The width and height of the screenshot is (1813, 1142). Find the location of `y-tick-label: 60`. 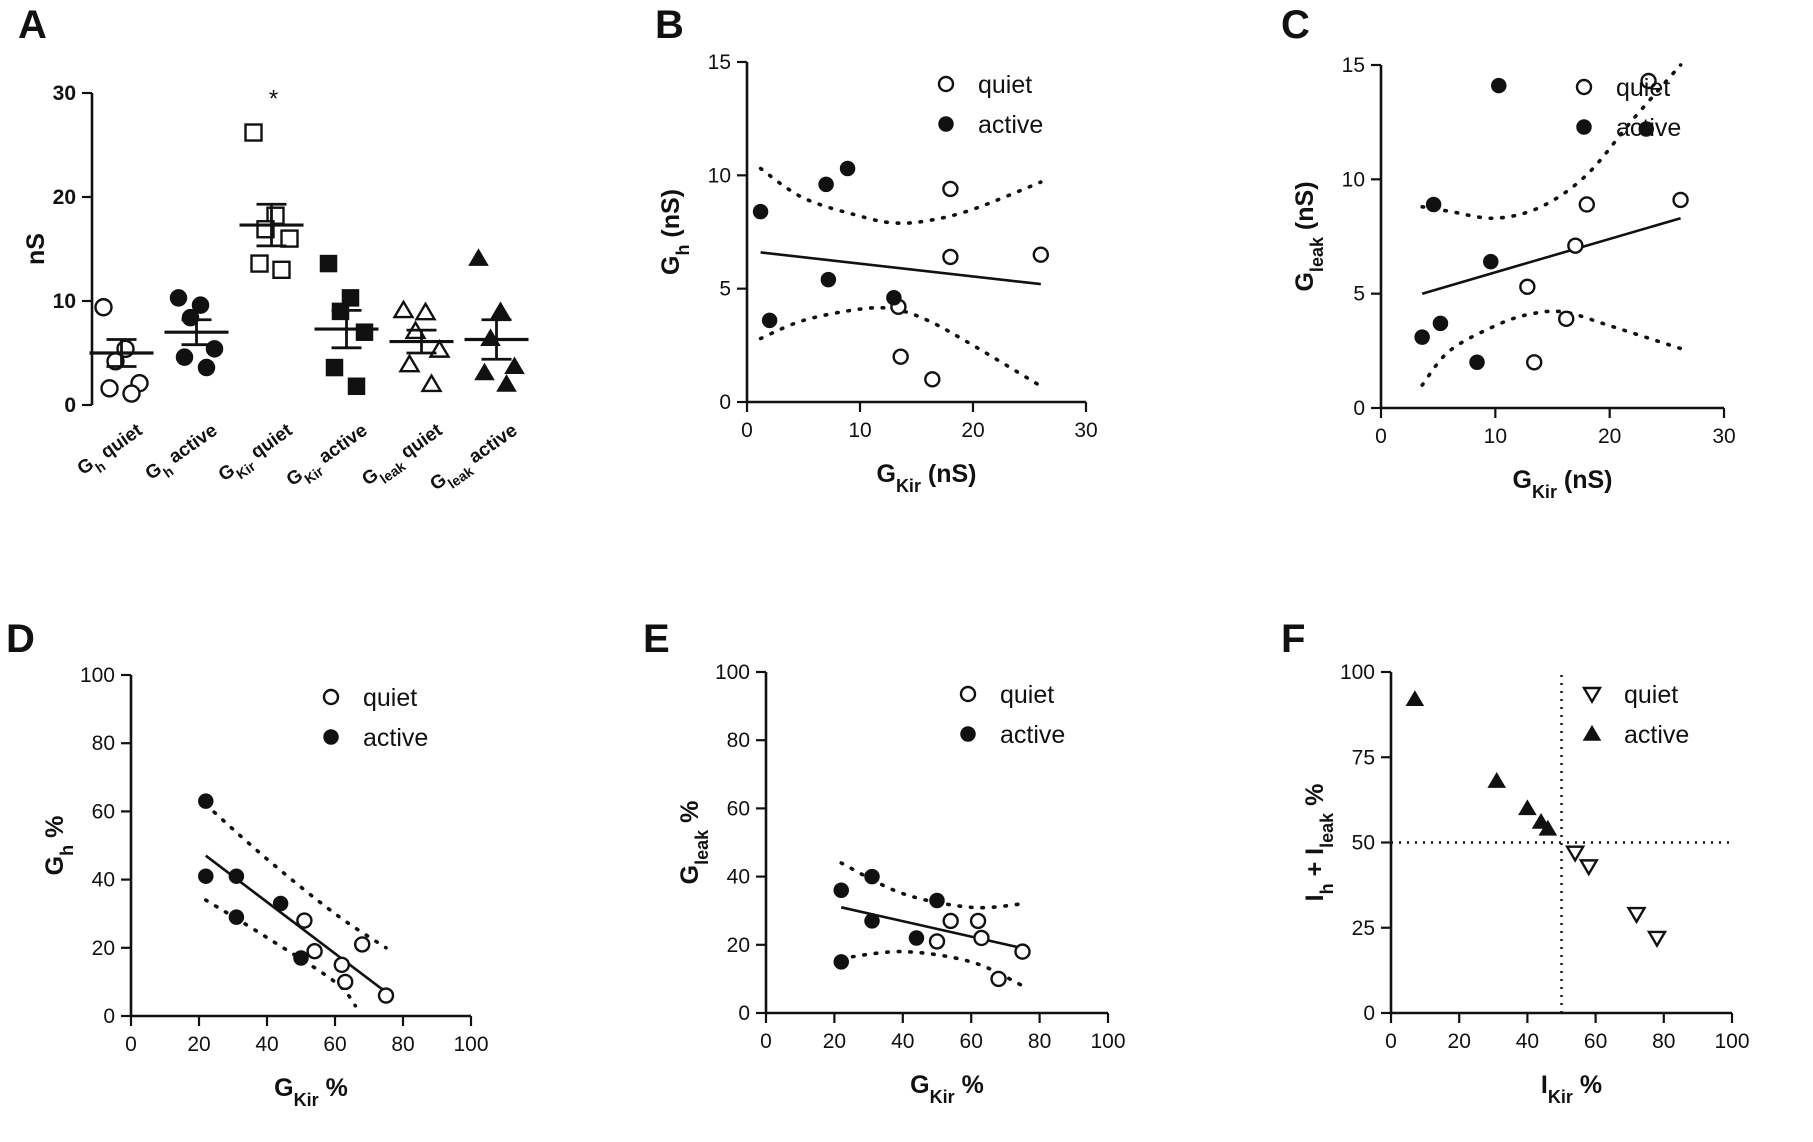

y-tick-label: 60 is located at coordinates (738, 808).